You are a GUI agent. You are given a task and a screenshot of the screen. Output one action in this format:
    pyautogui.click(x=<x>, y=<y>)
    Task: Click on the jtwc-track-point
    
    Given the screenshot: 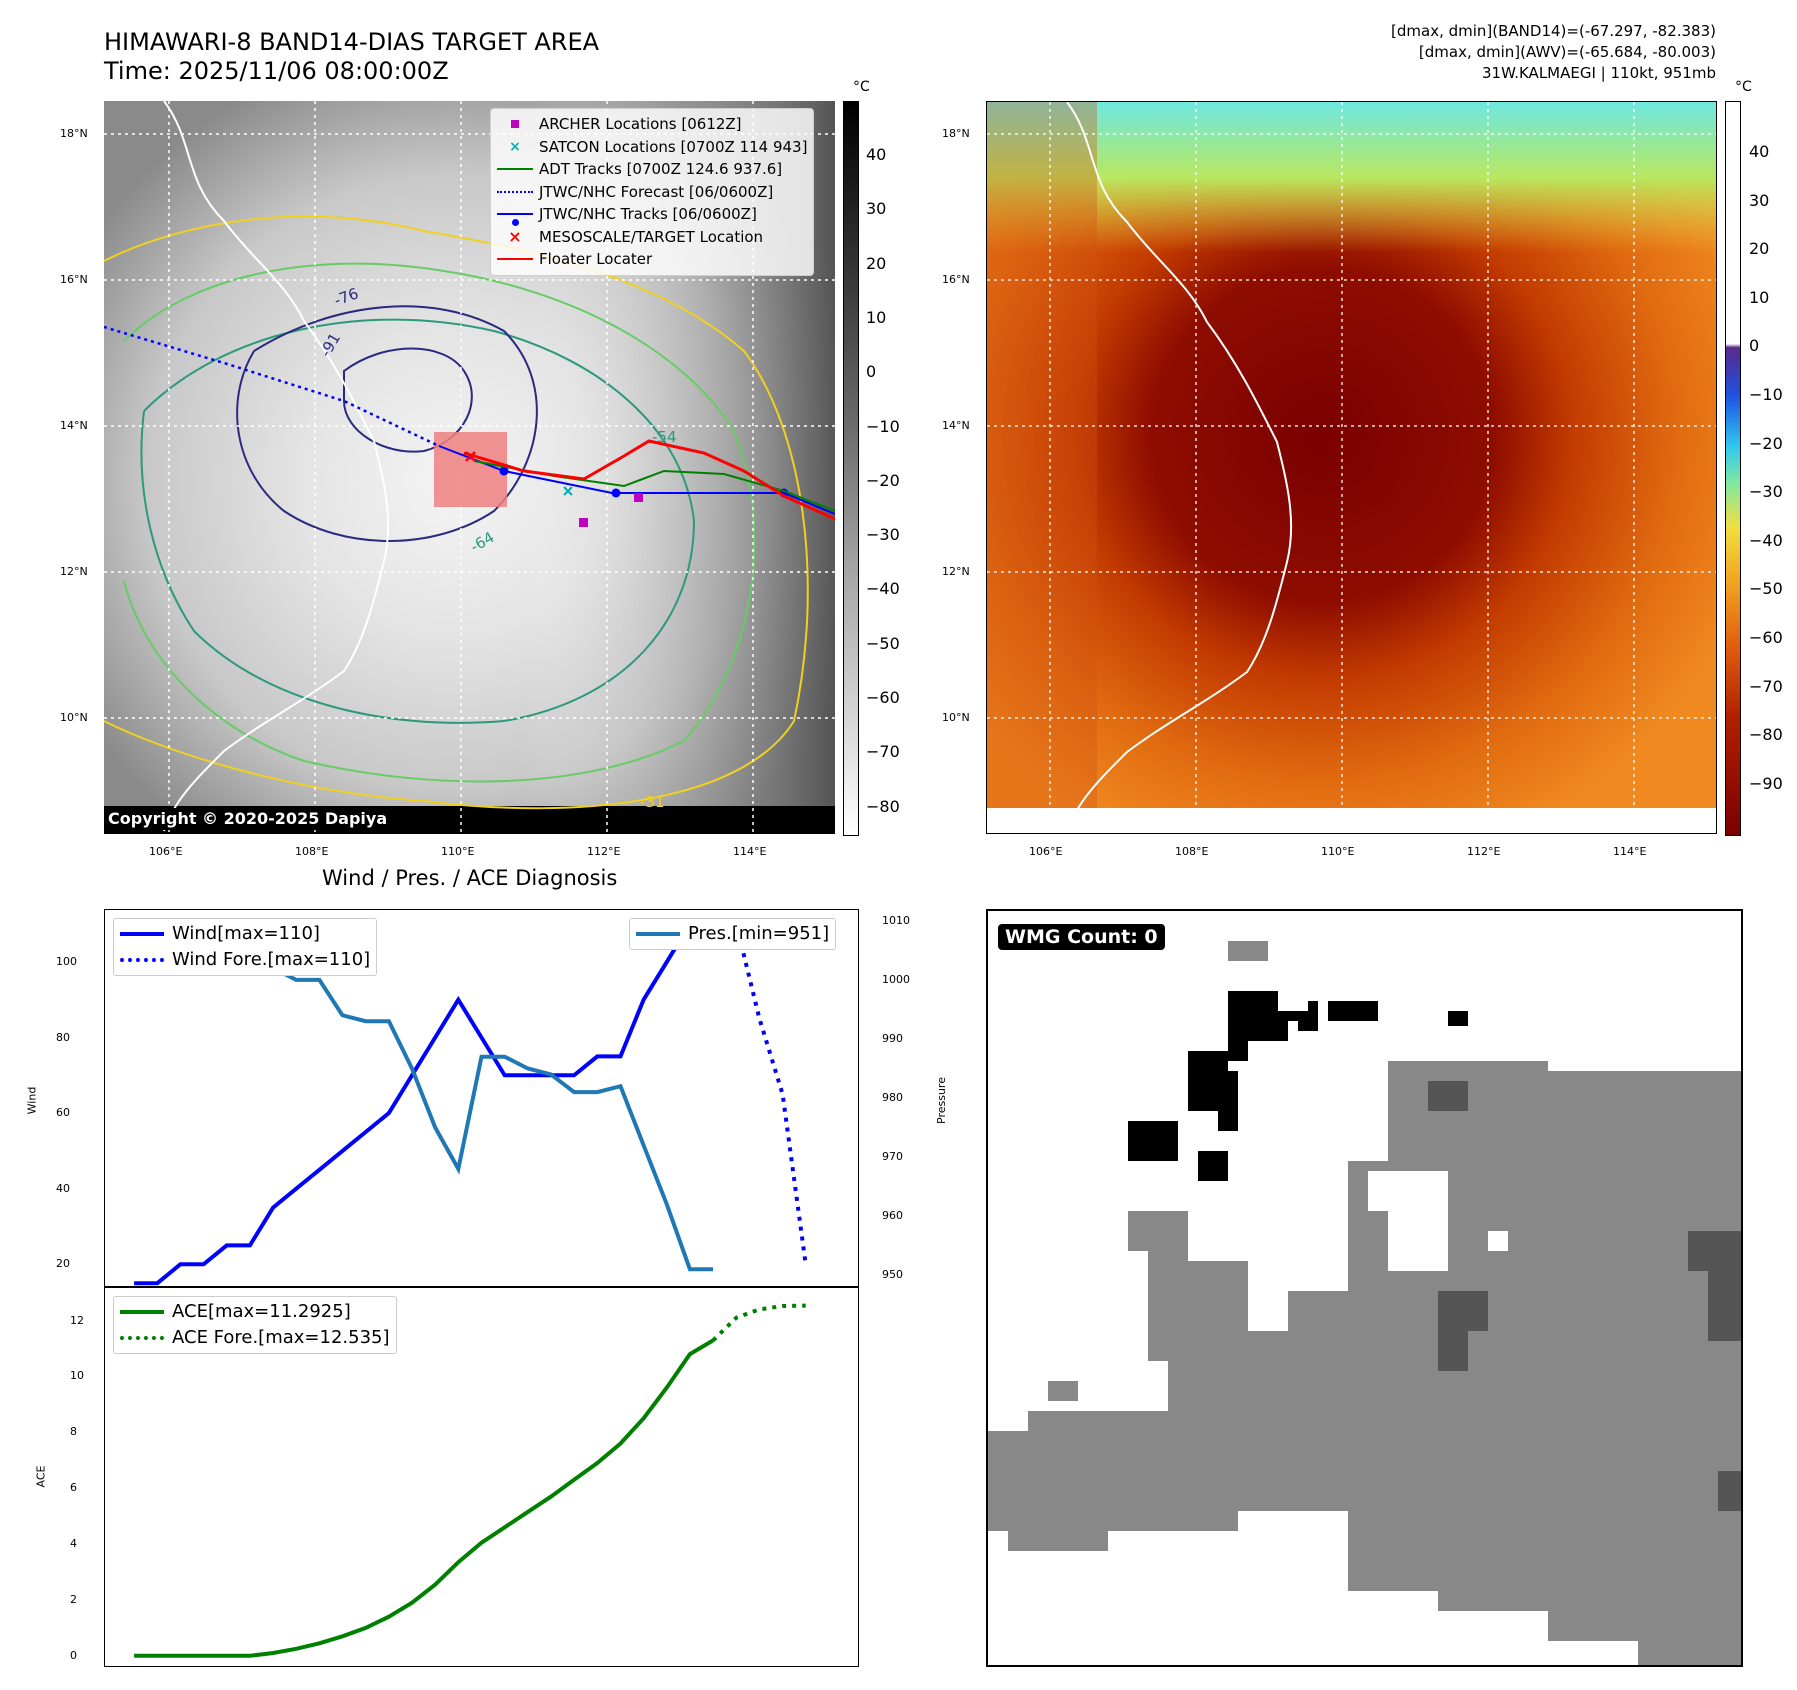 What is the action you would take?
    pyautogui.click(x=616, y=493)
    